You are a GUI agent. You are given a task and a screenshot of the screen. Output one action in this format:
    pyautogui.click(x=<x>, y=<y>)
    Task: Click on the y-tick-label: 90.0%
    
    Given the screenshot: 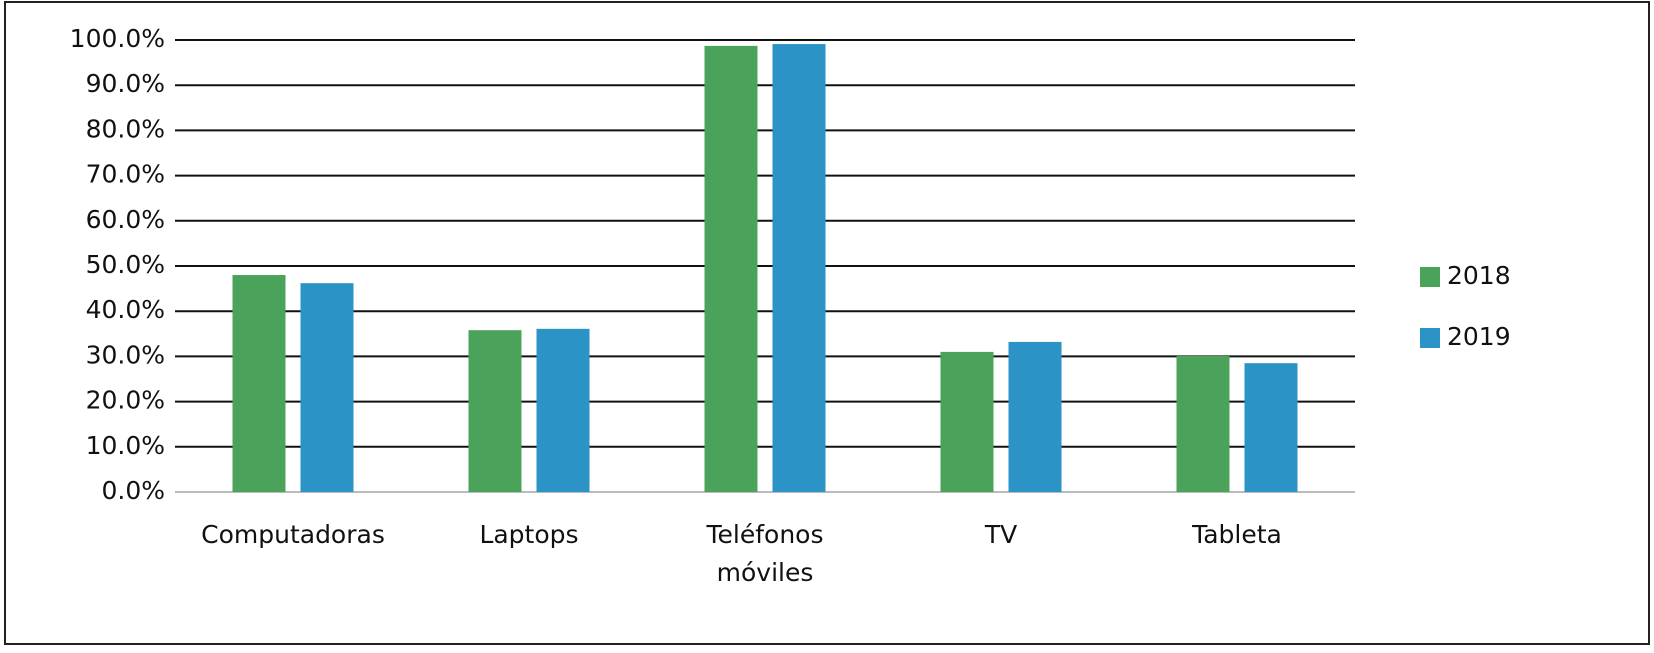 What is the action you would take?
    pyautogui.click(x=125, y=83)
    